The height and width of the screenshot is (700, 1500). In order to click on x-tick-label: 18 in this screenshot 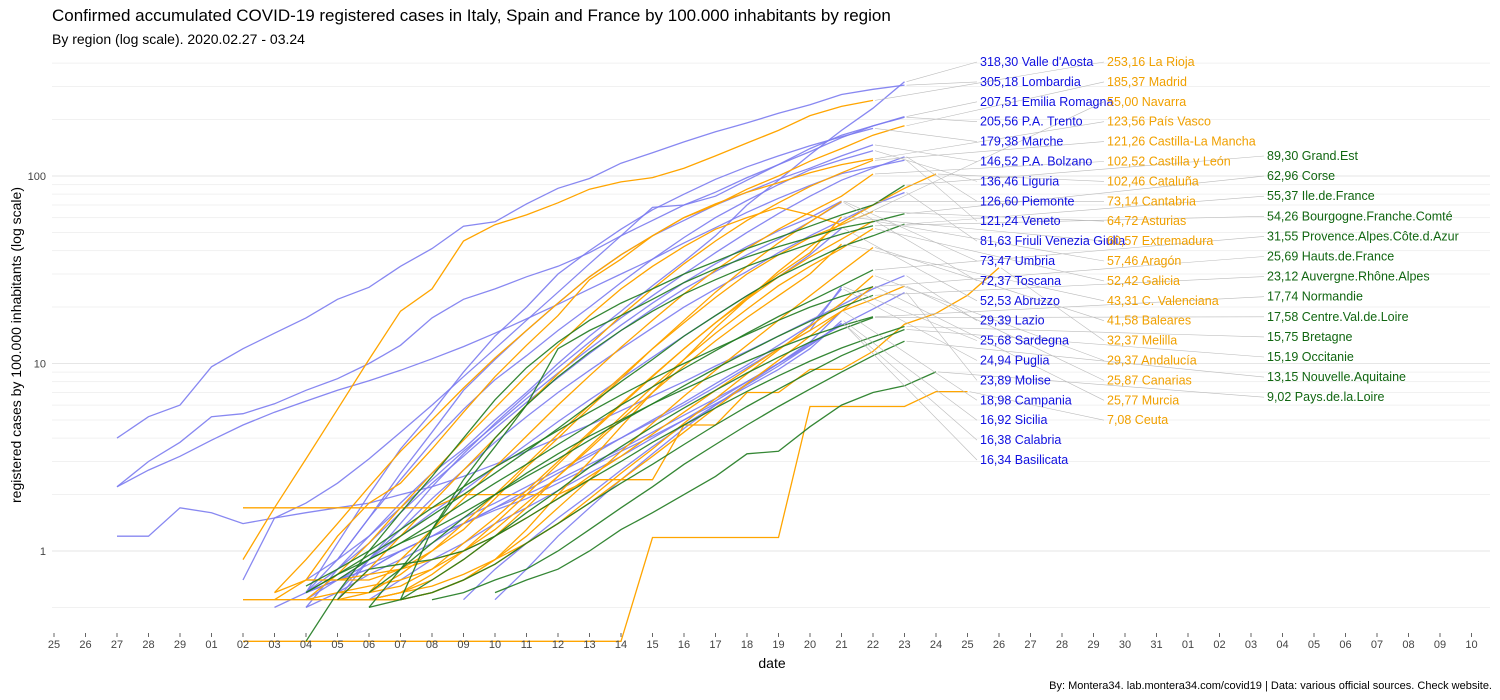, I will do `click(747, 645)`.